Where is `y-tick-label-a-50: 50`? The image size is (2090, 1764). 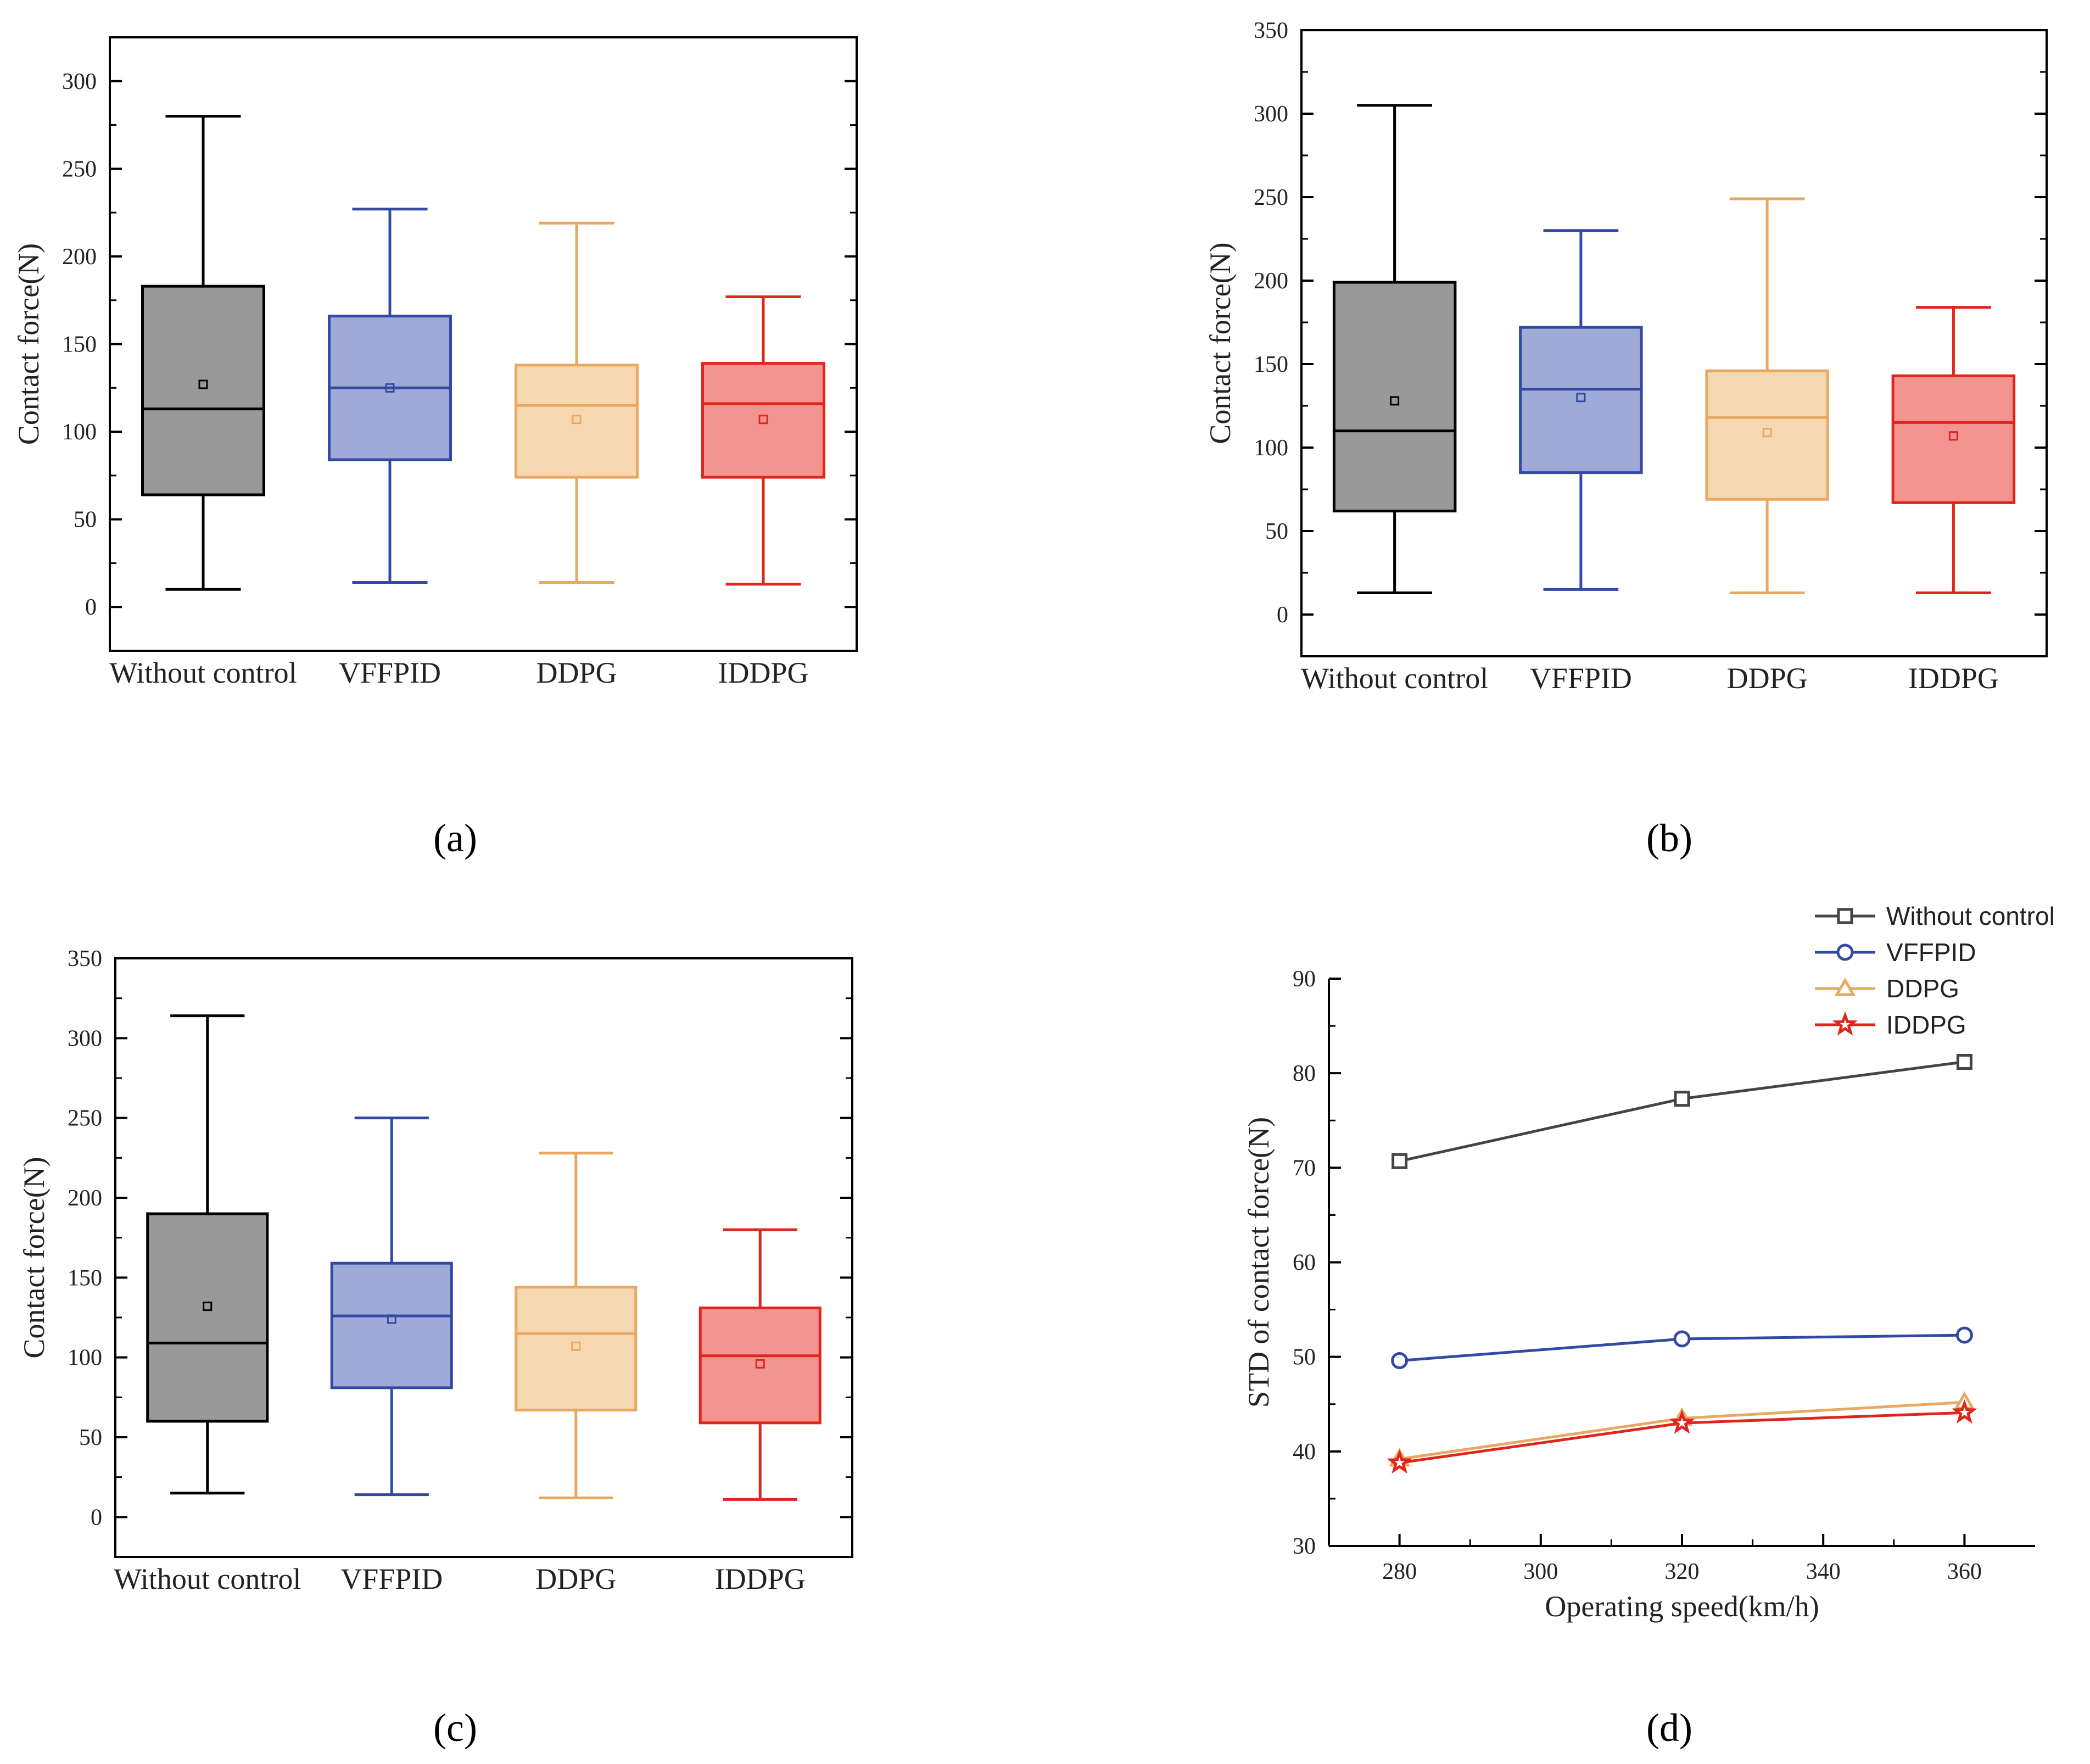 y-tick-label-a-50: 50 is located at coordinates (86, 520).